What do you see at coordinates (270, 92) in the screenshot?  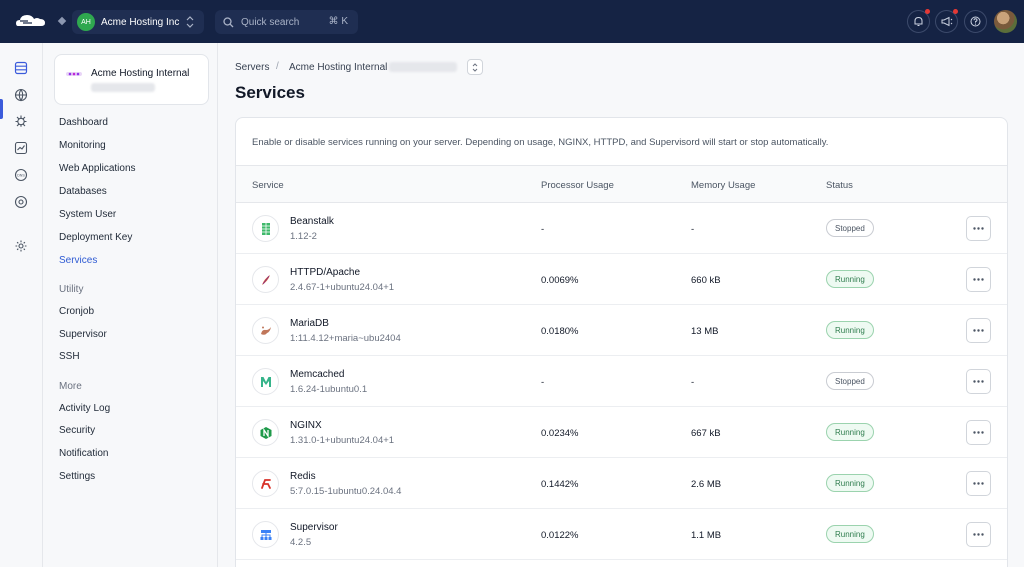 I see `page-title: Services` at bounding box center [270, 92].